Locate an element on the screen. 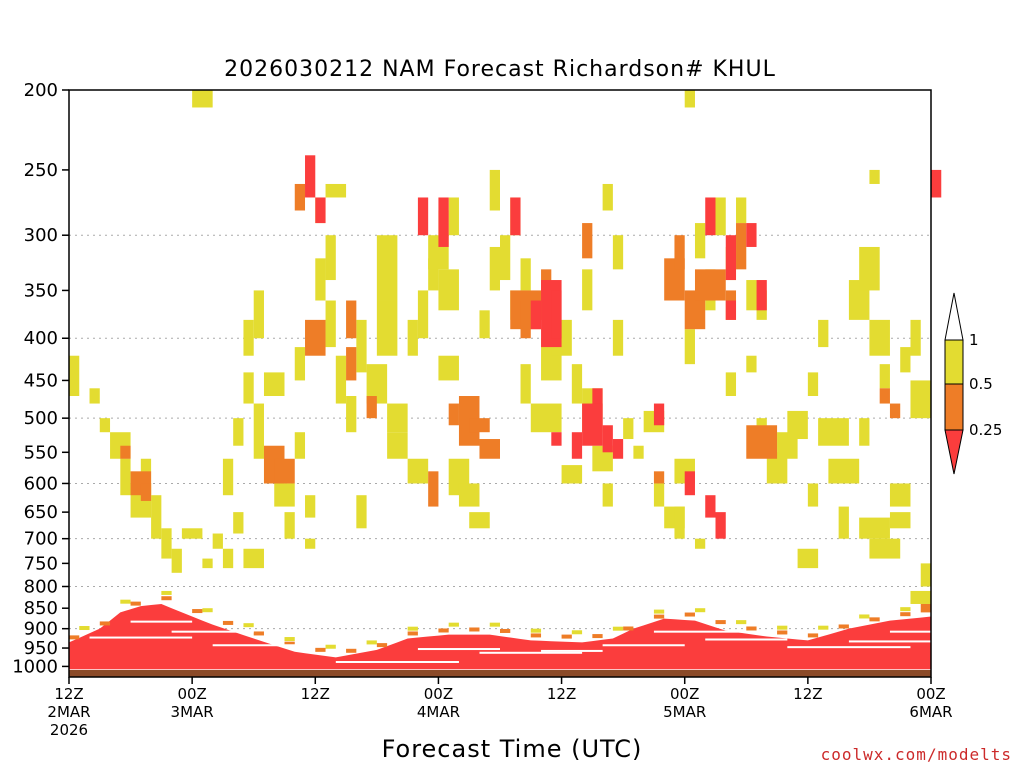  legend-label-0: 1 is located at coordinates (974, 340).